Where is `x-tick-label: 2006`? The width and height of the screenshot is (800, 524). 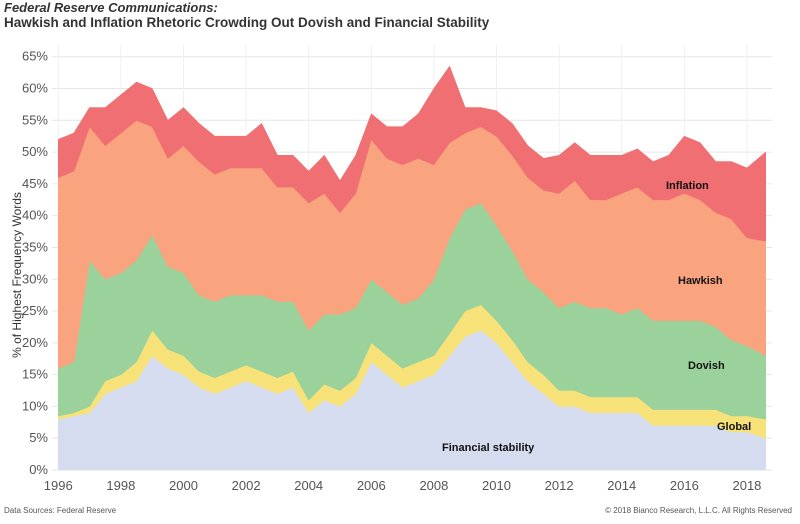 x-tick-label: 2006 is located at coordinates (371, 485).